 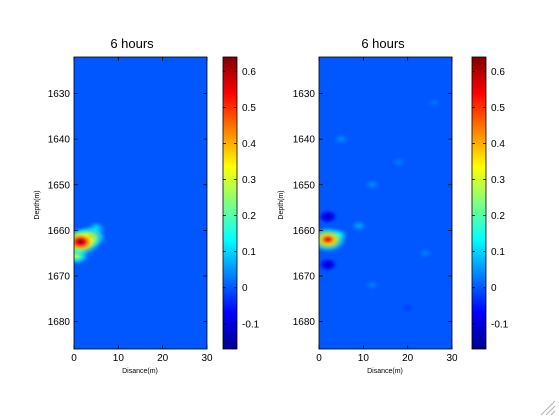 What do you see at coordinates (281, 204) in the screenshot?
I see `right-ylabel: Depth(m)` at bounding box center [281, 204].